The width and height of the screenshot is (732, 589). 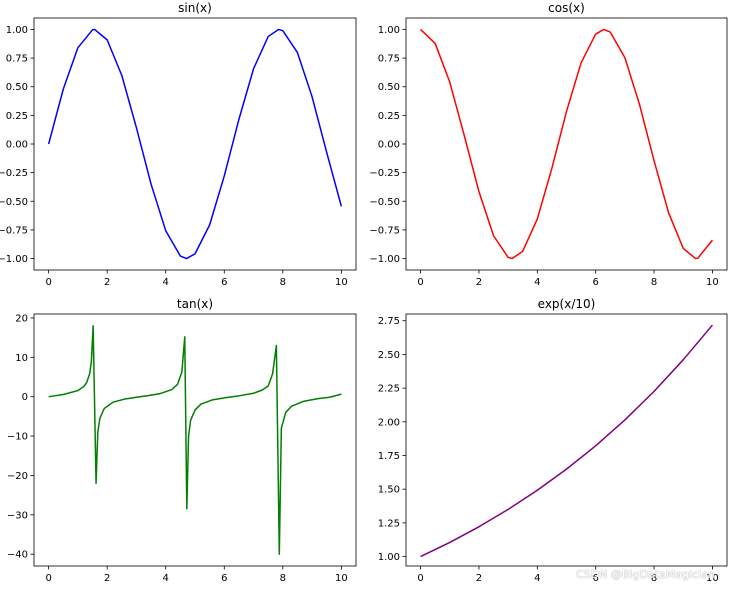 What do you see at coordinates (17, 476) in the screenshot?
I see `y-tick-label: −20` at bounding box center [17, 476].